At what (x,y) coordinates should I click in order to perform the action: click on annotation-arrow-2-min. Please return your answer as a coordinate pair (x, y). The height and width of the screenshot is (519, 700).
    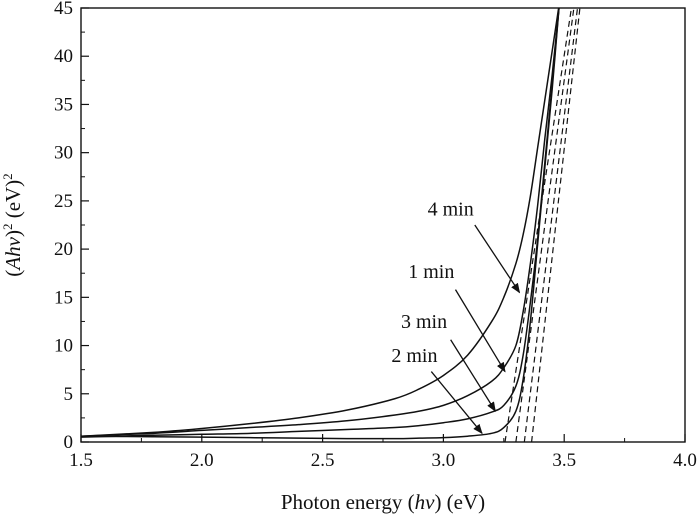
    Looking at the image, I should click on (456, 403).